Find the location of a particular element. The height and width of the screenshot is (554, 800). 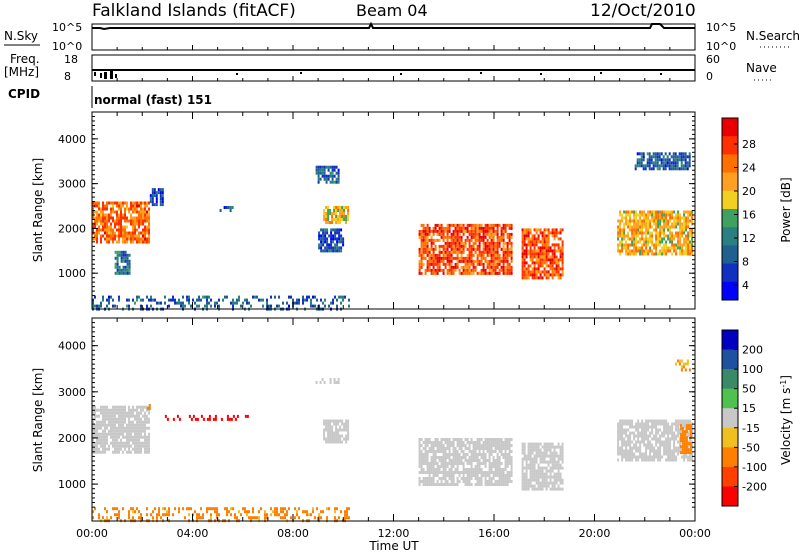

y-tick-label: 4000 is located at coordinates (72, 139).